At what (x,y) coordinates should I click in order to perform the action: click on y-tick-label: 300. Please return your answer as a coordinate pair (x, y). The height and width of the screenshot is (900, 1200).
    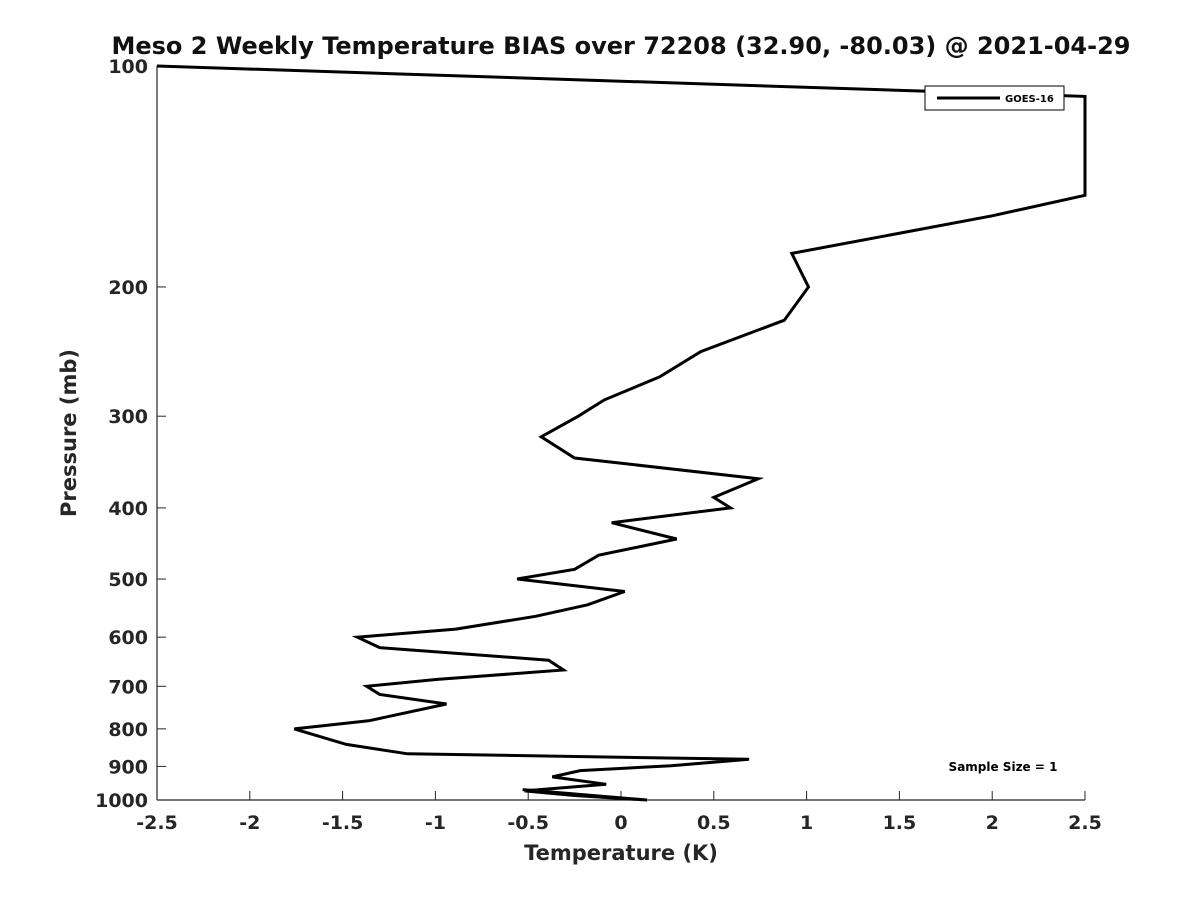
    Looking at the image, I should click on (128, 417).